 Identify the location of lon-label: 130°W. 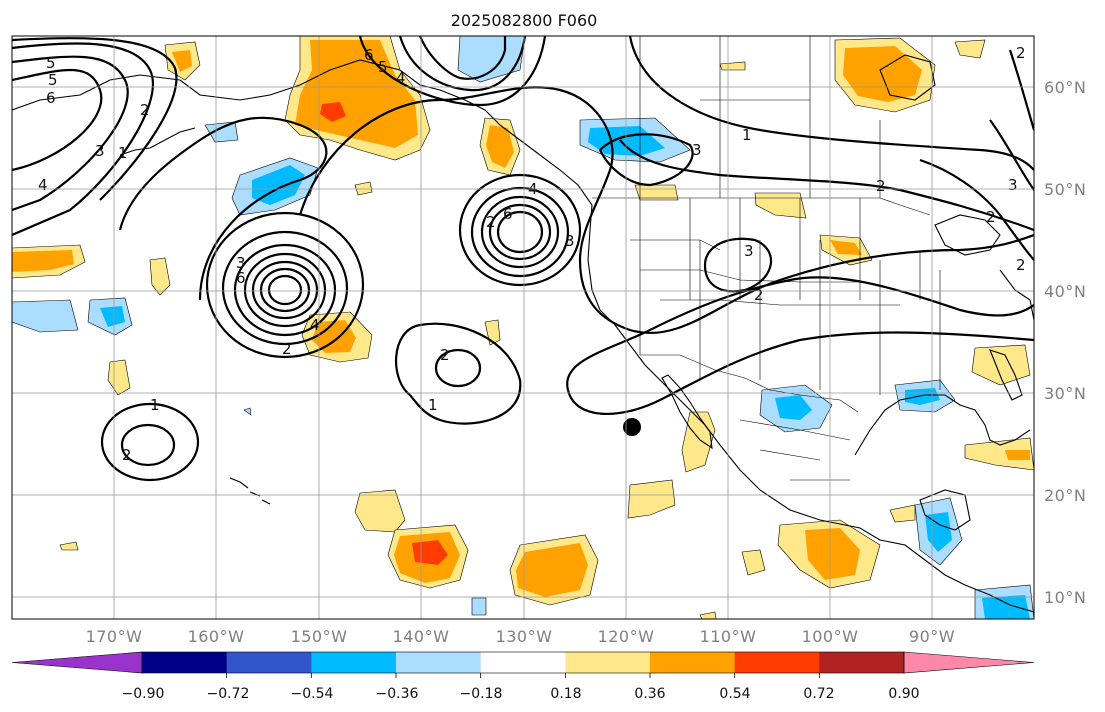
(524, 636).